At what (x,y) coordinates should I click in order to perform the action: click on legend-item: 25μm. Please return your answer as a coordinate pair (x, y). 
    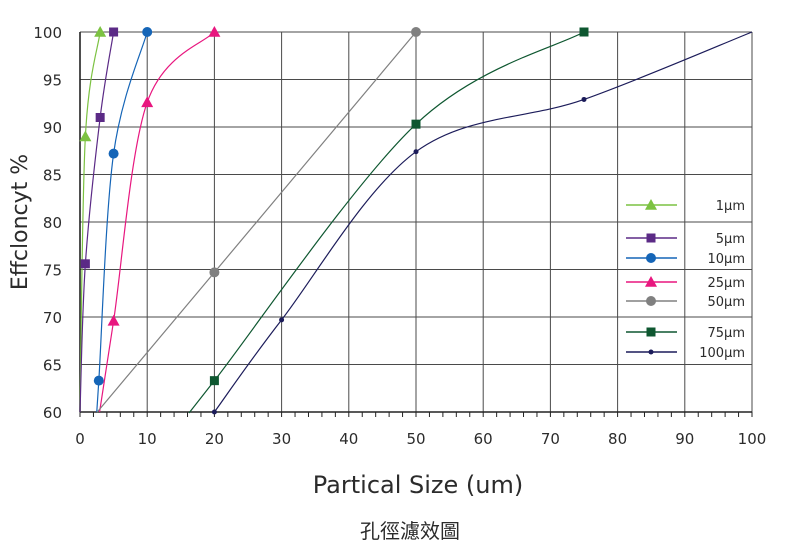
    Looking at the image, I should click on (685, 283).